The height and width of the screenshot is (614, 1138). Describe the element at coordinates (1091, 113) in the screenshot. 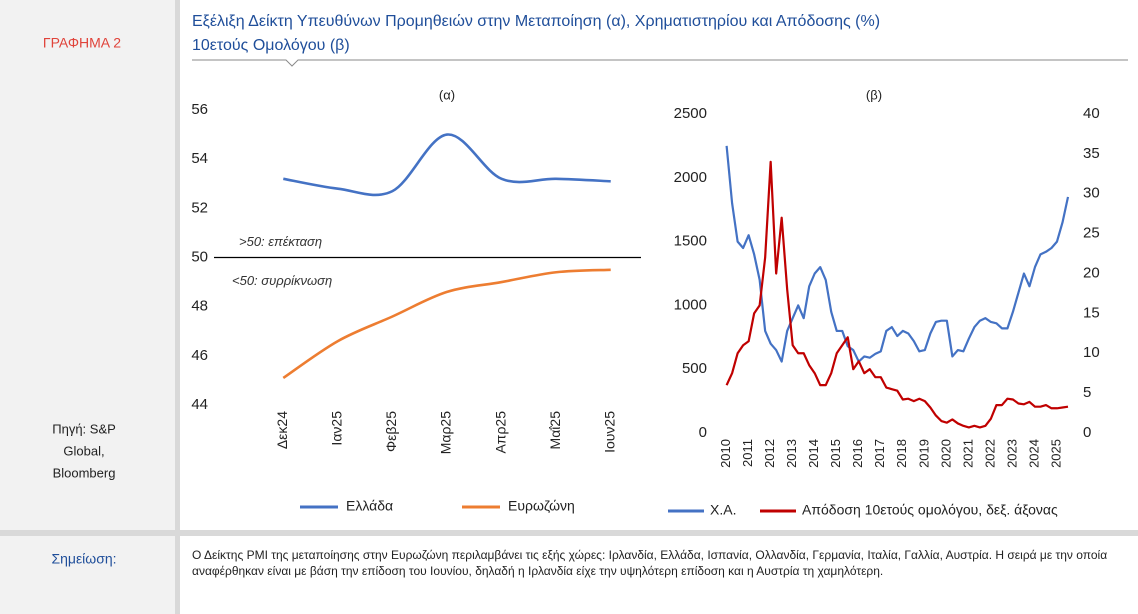

I see `y2-tick-label: 40` at that location.